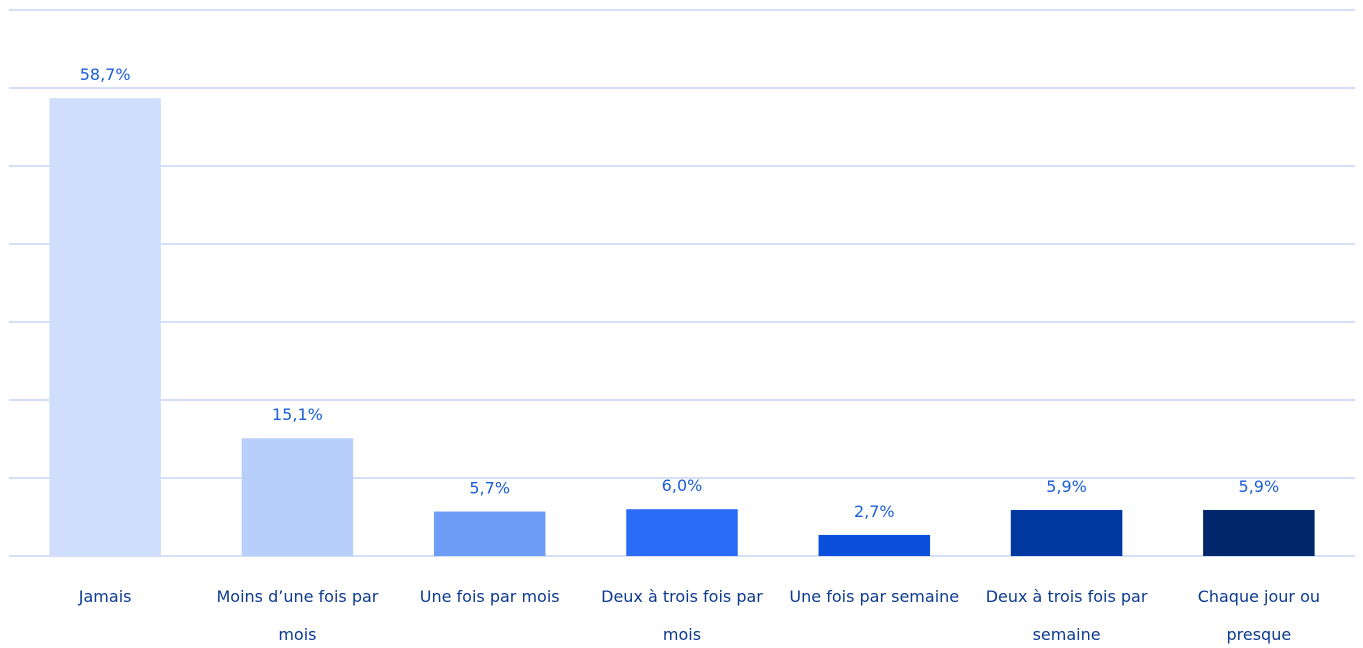 This screenshot has height=648, width=1363. What do you see at coordinates (105, 596) in the screenshot?
I see `x-tick-label: Jamais` at bounding box center [105, 596].